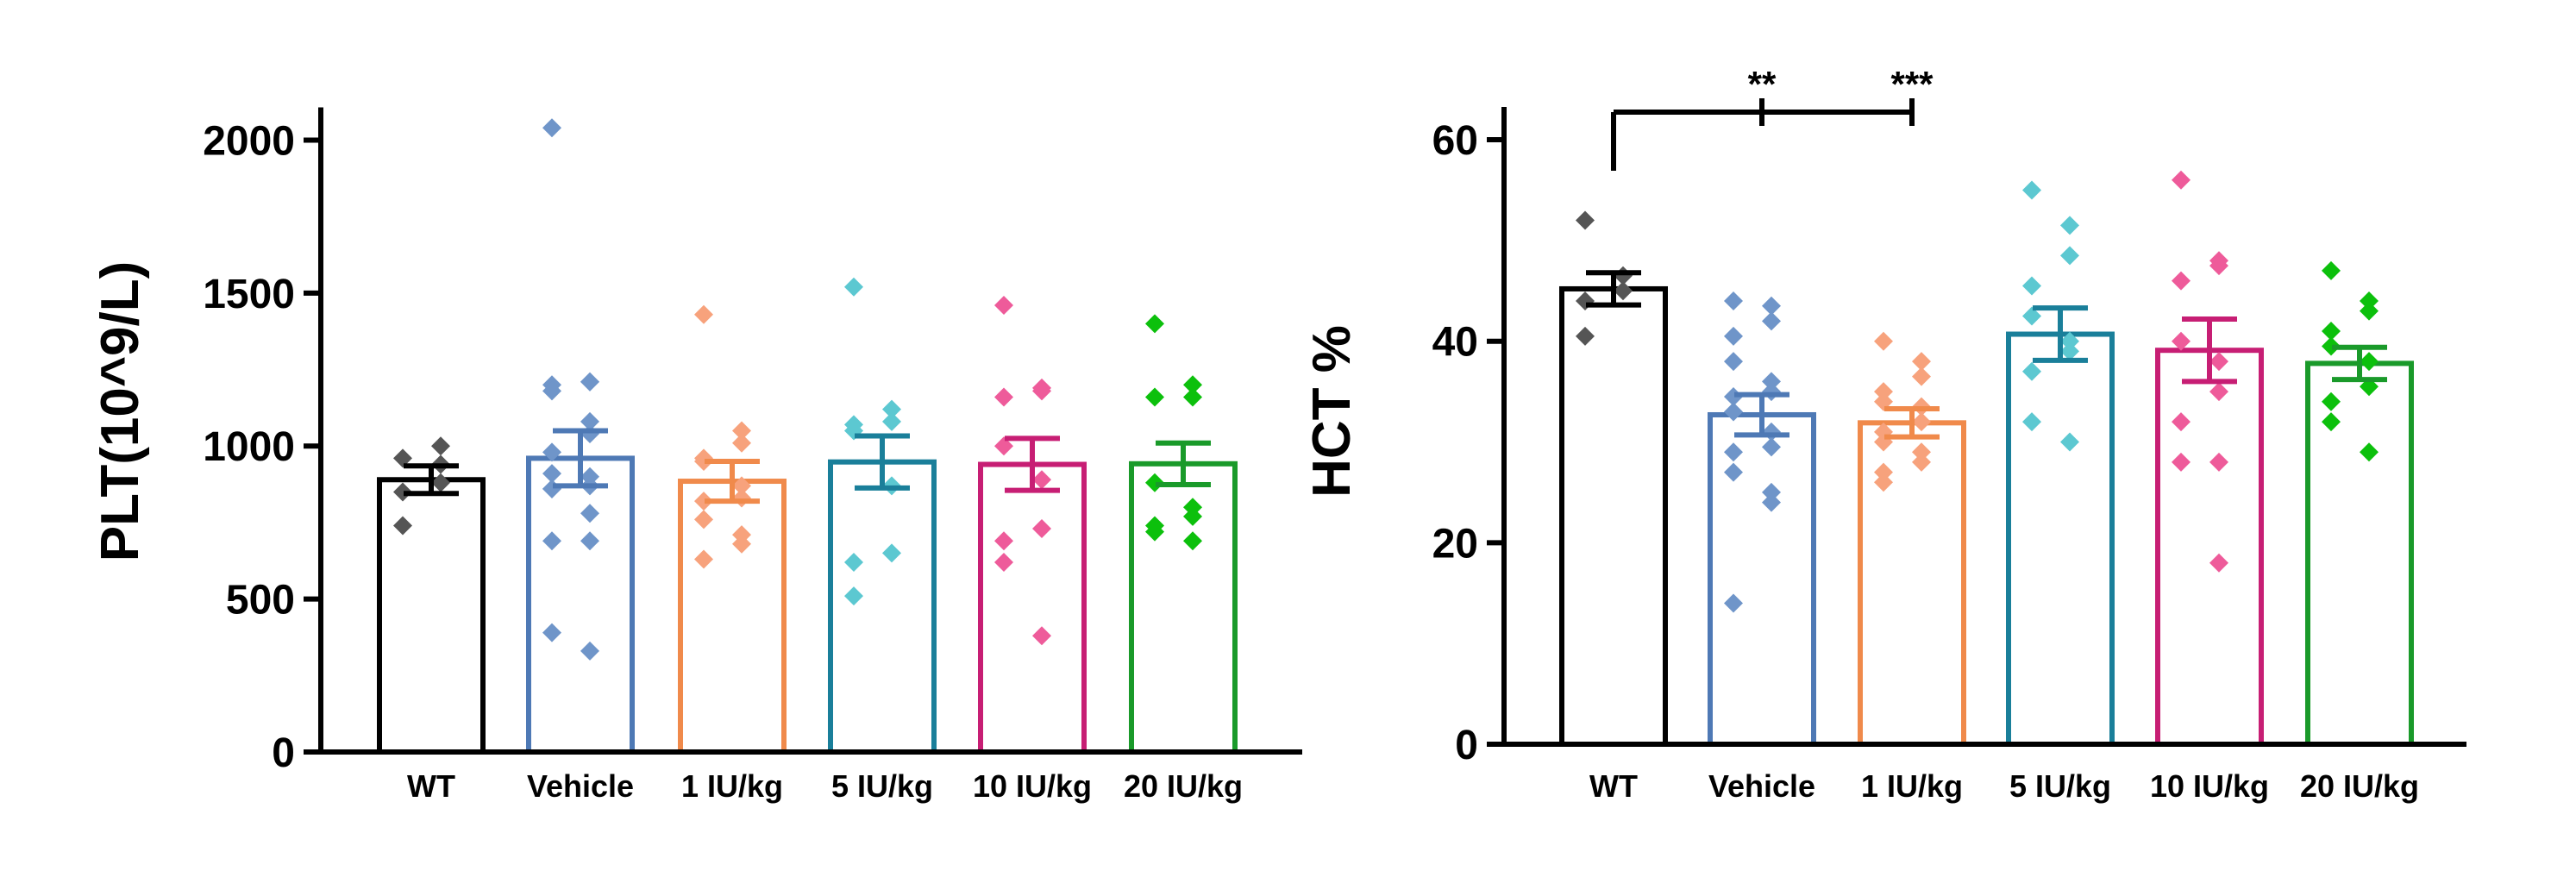 The height and width of the screenshot is (896, 2576). I want to click on category-label: WT, so click(1613, 786).